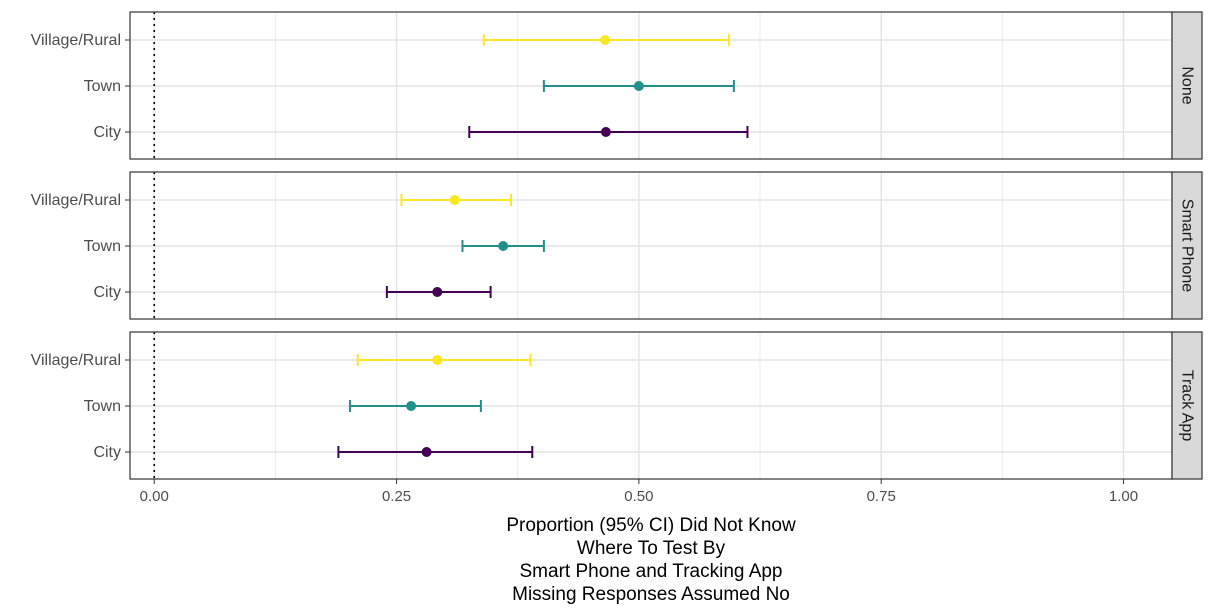 This screenshot has width=1209, height=614. I want to click on x-axis-title-line: Proportion (95% CI) Did Not Know, so click(651, 525).